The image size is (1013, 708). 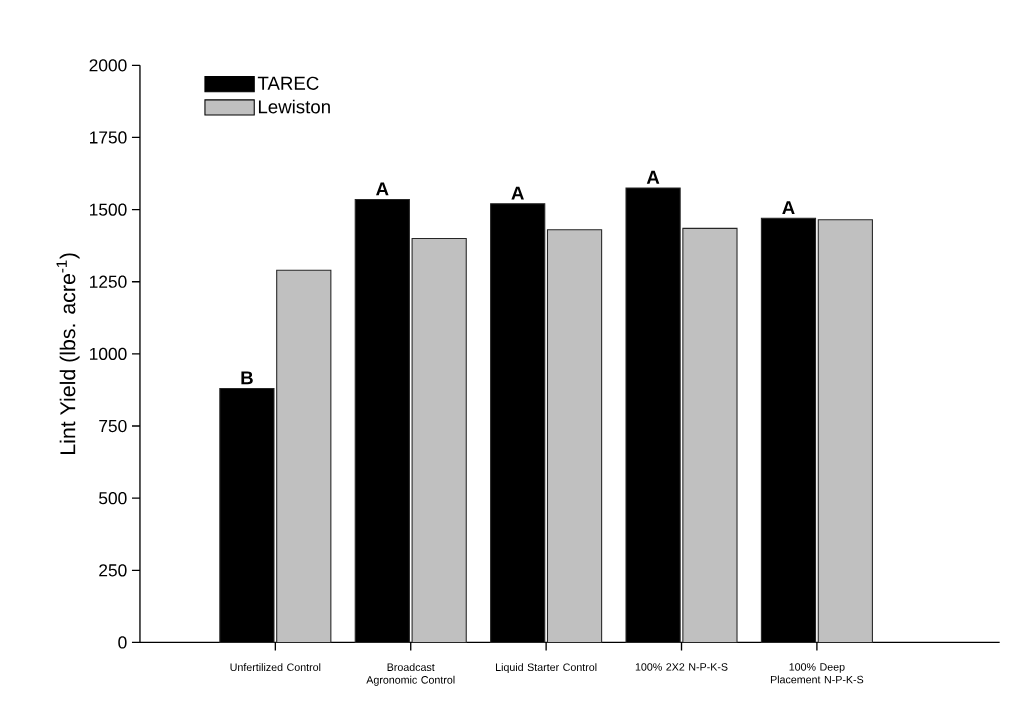 I want to click on y-tick-label: 250, so click(x=113, y=570).